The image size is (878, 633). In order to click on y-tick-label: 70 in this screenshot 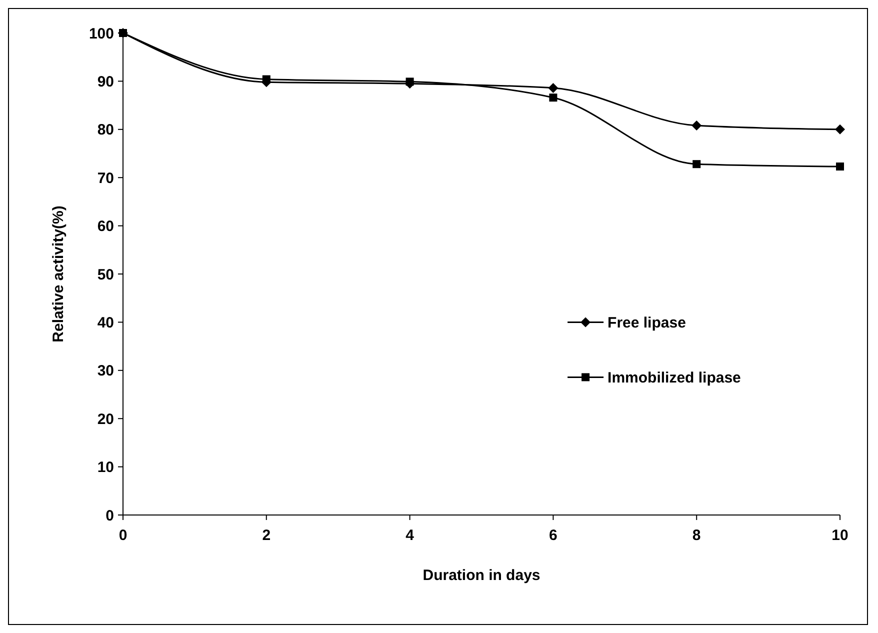, I will do `click(105, 178)`.